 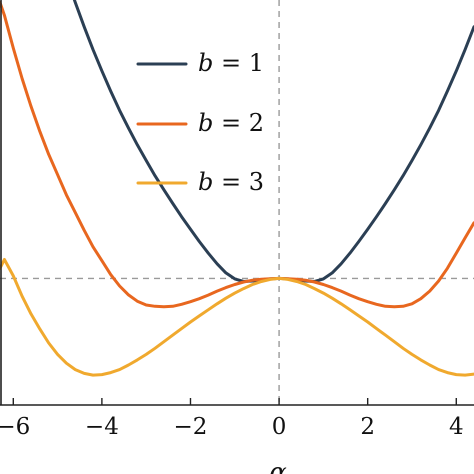 What do you see at coordinates (191, 427) in the screenshot?
I see `x-tick-label: −2` at bounding box center [191, 427].